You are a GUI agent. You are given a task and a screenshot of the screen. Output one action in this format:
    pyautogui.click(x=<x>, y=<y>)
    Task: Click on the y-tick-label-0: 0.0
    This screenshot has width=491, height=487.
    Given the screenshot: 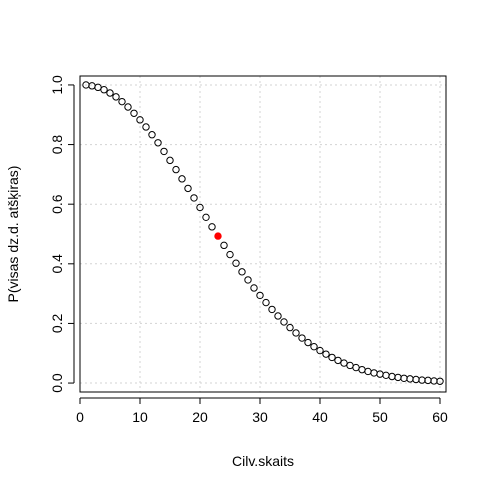 What is the action you would take?
    pyautogui.click(x=57, y=383)
    